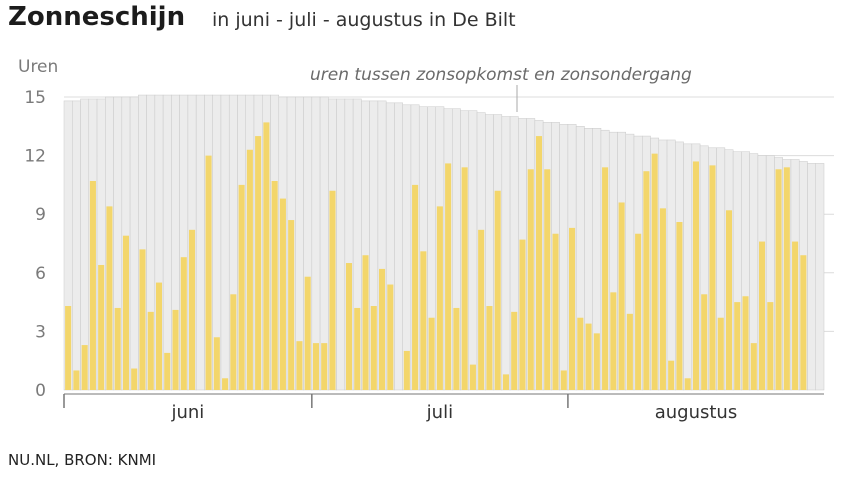 The width and height of the screenshot is (854, 480). Describe the element at coordinates (40, 215) in the screenshot. I see `y-tick-label-9: 9` at that location.